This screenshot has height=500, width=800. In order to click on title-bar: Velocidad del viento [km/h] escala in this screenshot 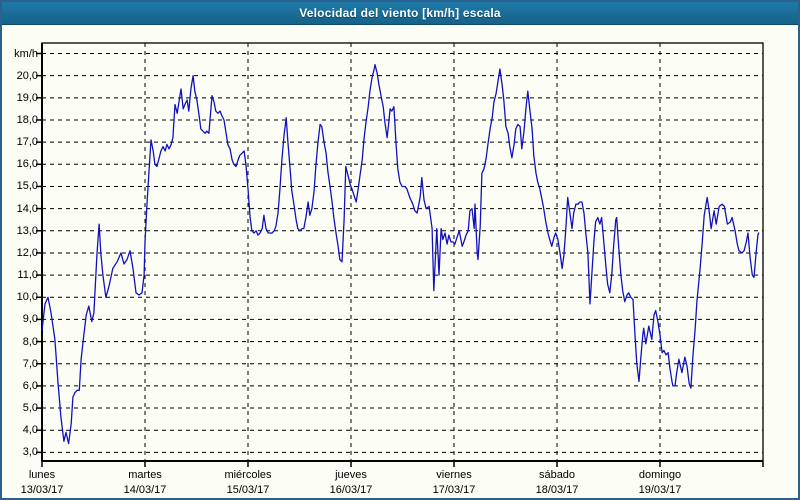, I will do `click(400, 13)`.